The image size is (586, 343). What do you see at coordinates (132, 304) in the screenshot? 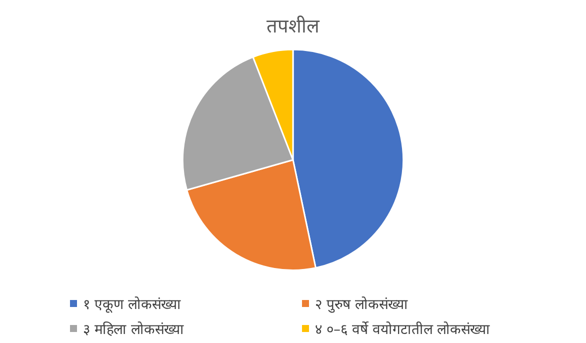
I see `legend-label: १ एकूण लोकसंख्या` at bounding box center [132, 304].